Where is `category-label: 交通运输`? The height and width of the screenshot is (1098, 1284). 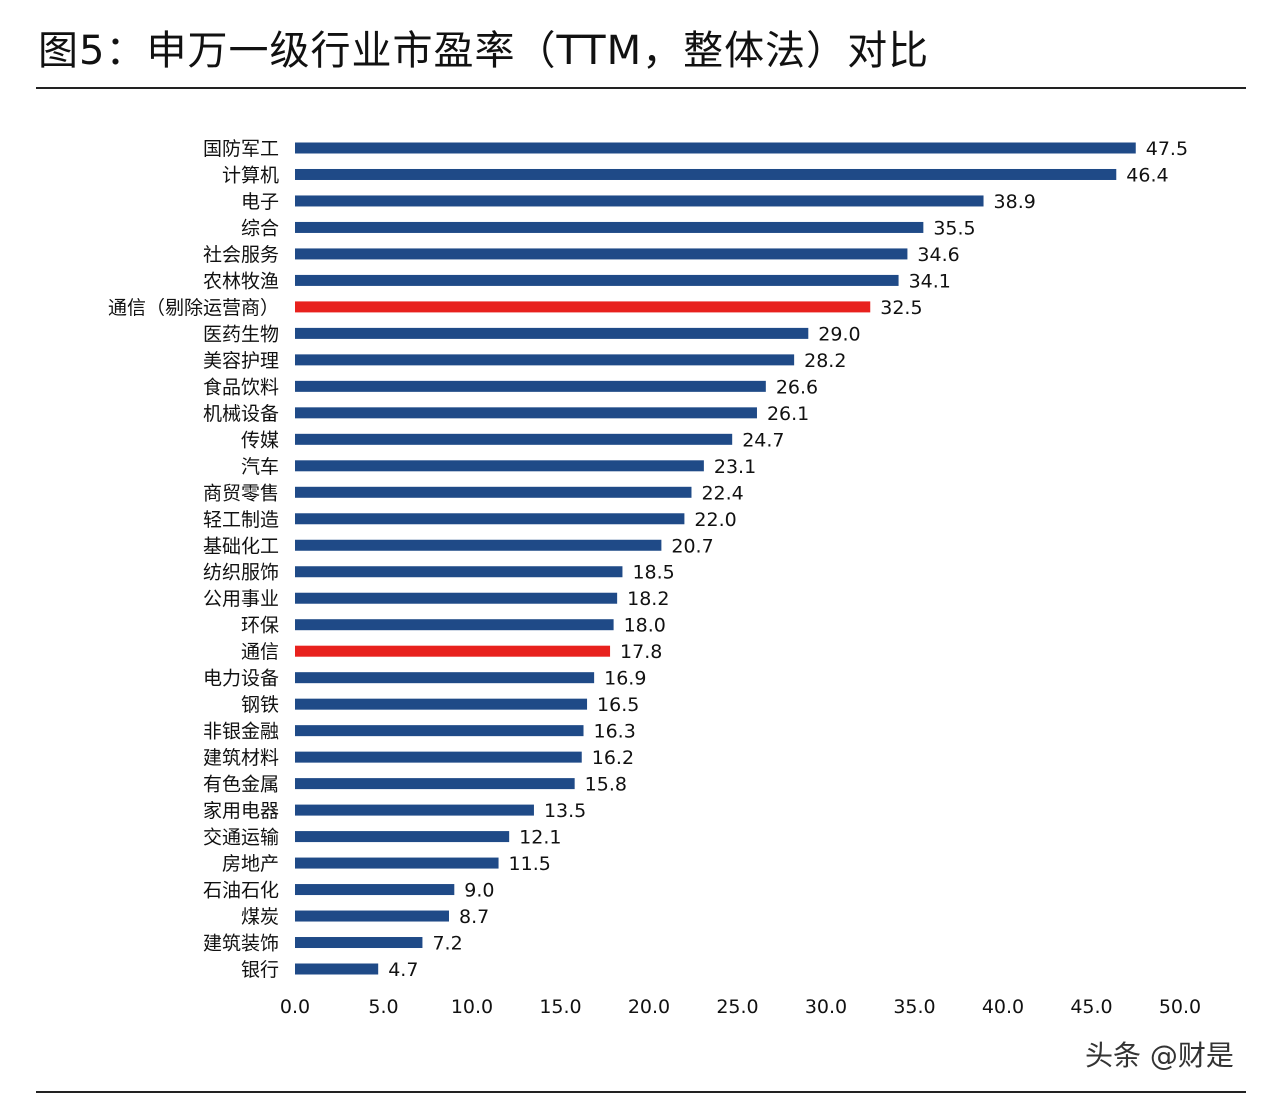 category-label: 交通运输 is located at coordinates (241, 838).